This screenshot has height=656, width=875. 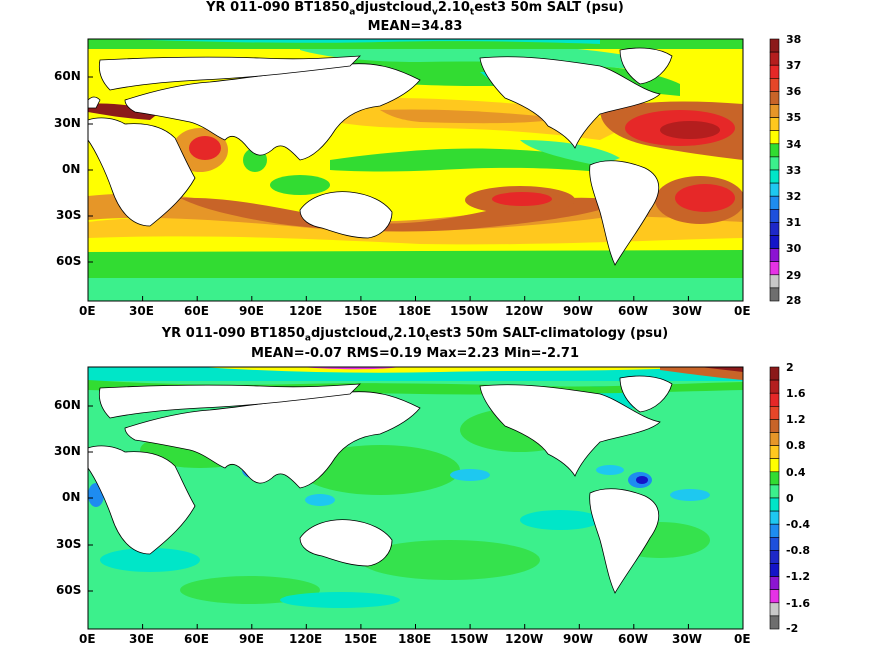 What do you see at coordinates (794, 117) in the screenshot?
I see `cb1-label-35: 35` at bounding box center [794, 117].